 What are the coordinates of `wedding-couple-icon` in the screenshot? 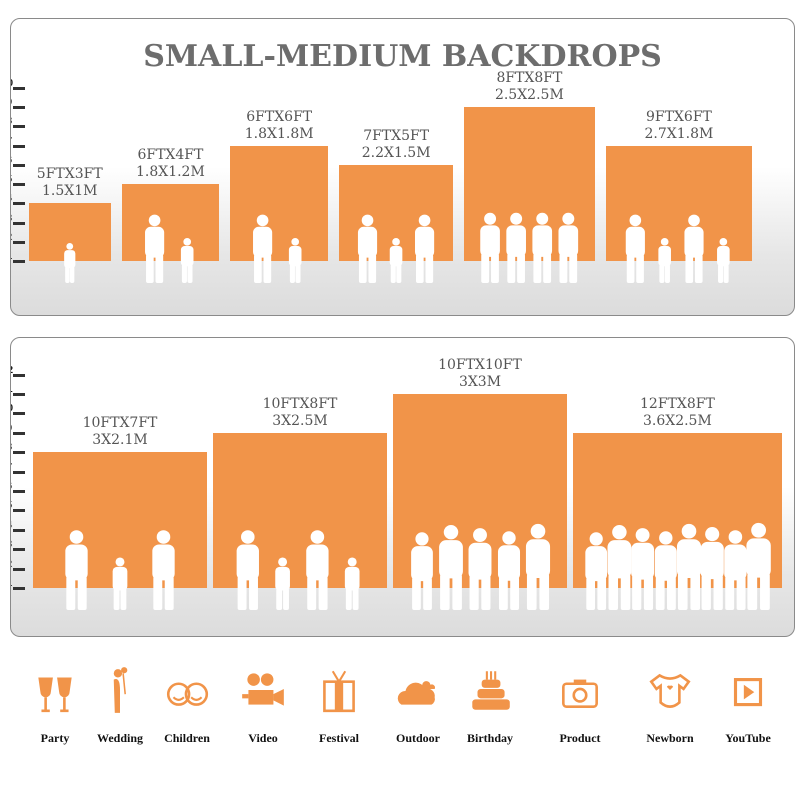 It's located at (120, 690).